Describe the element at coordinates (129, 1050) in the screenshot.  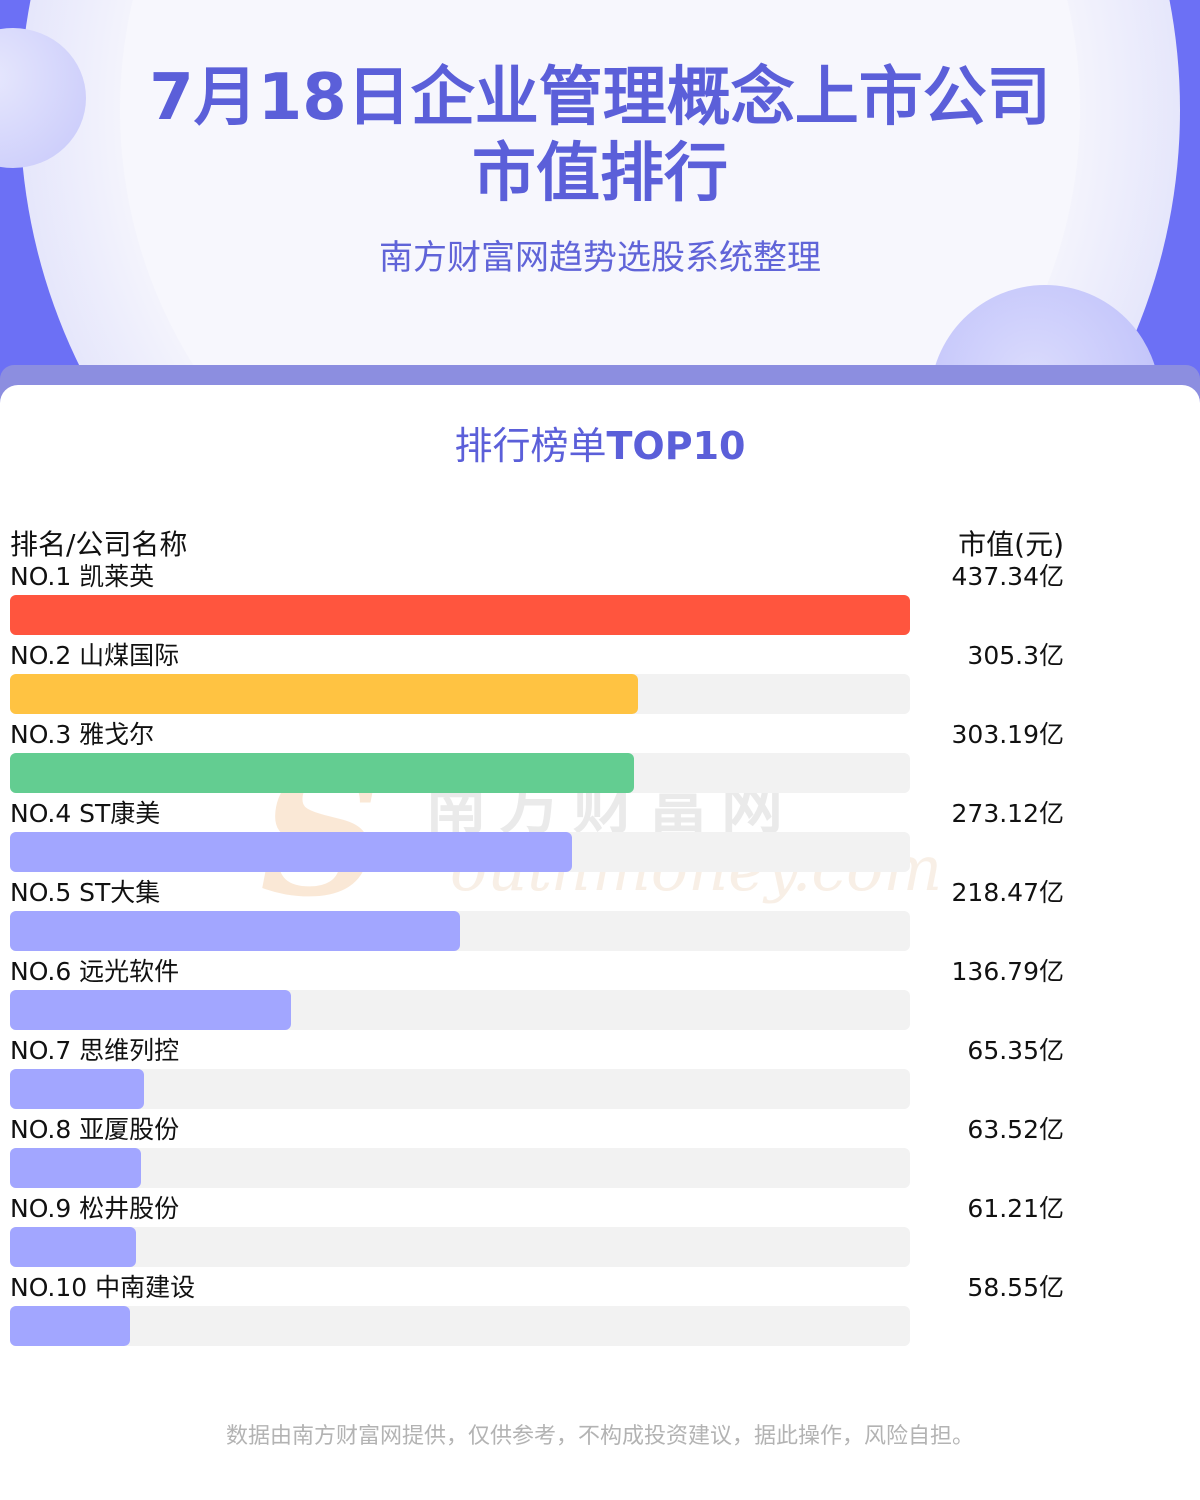
I see `company-name: 思维列控` at that location.